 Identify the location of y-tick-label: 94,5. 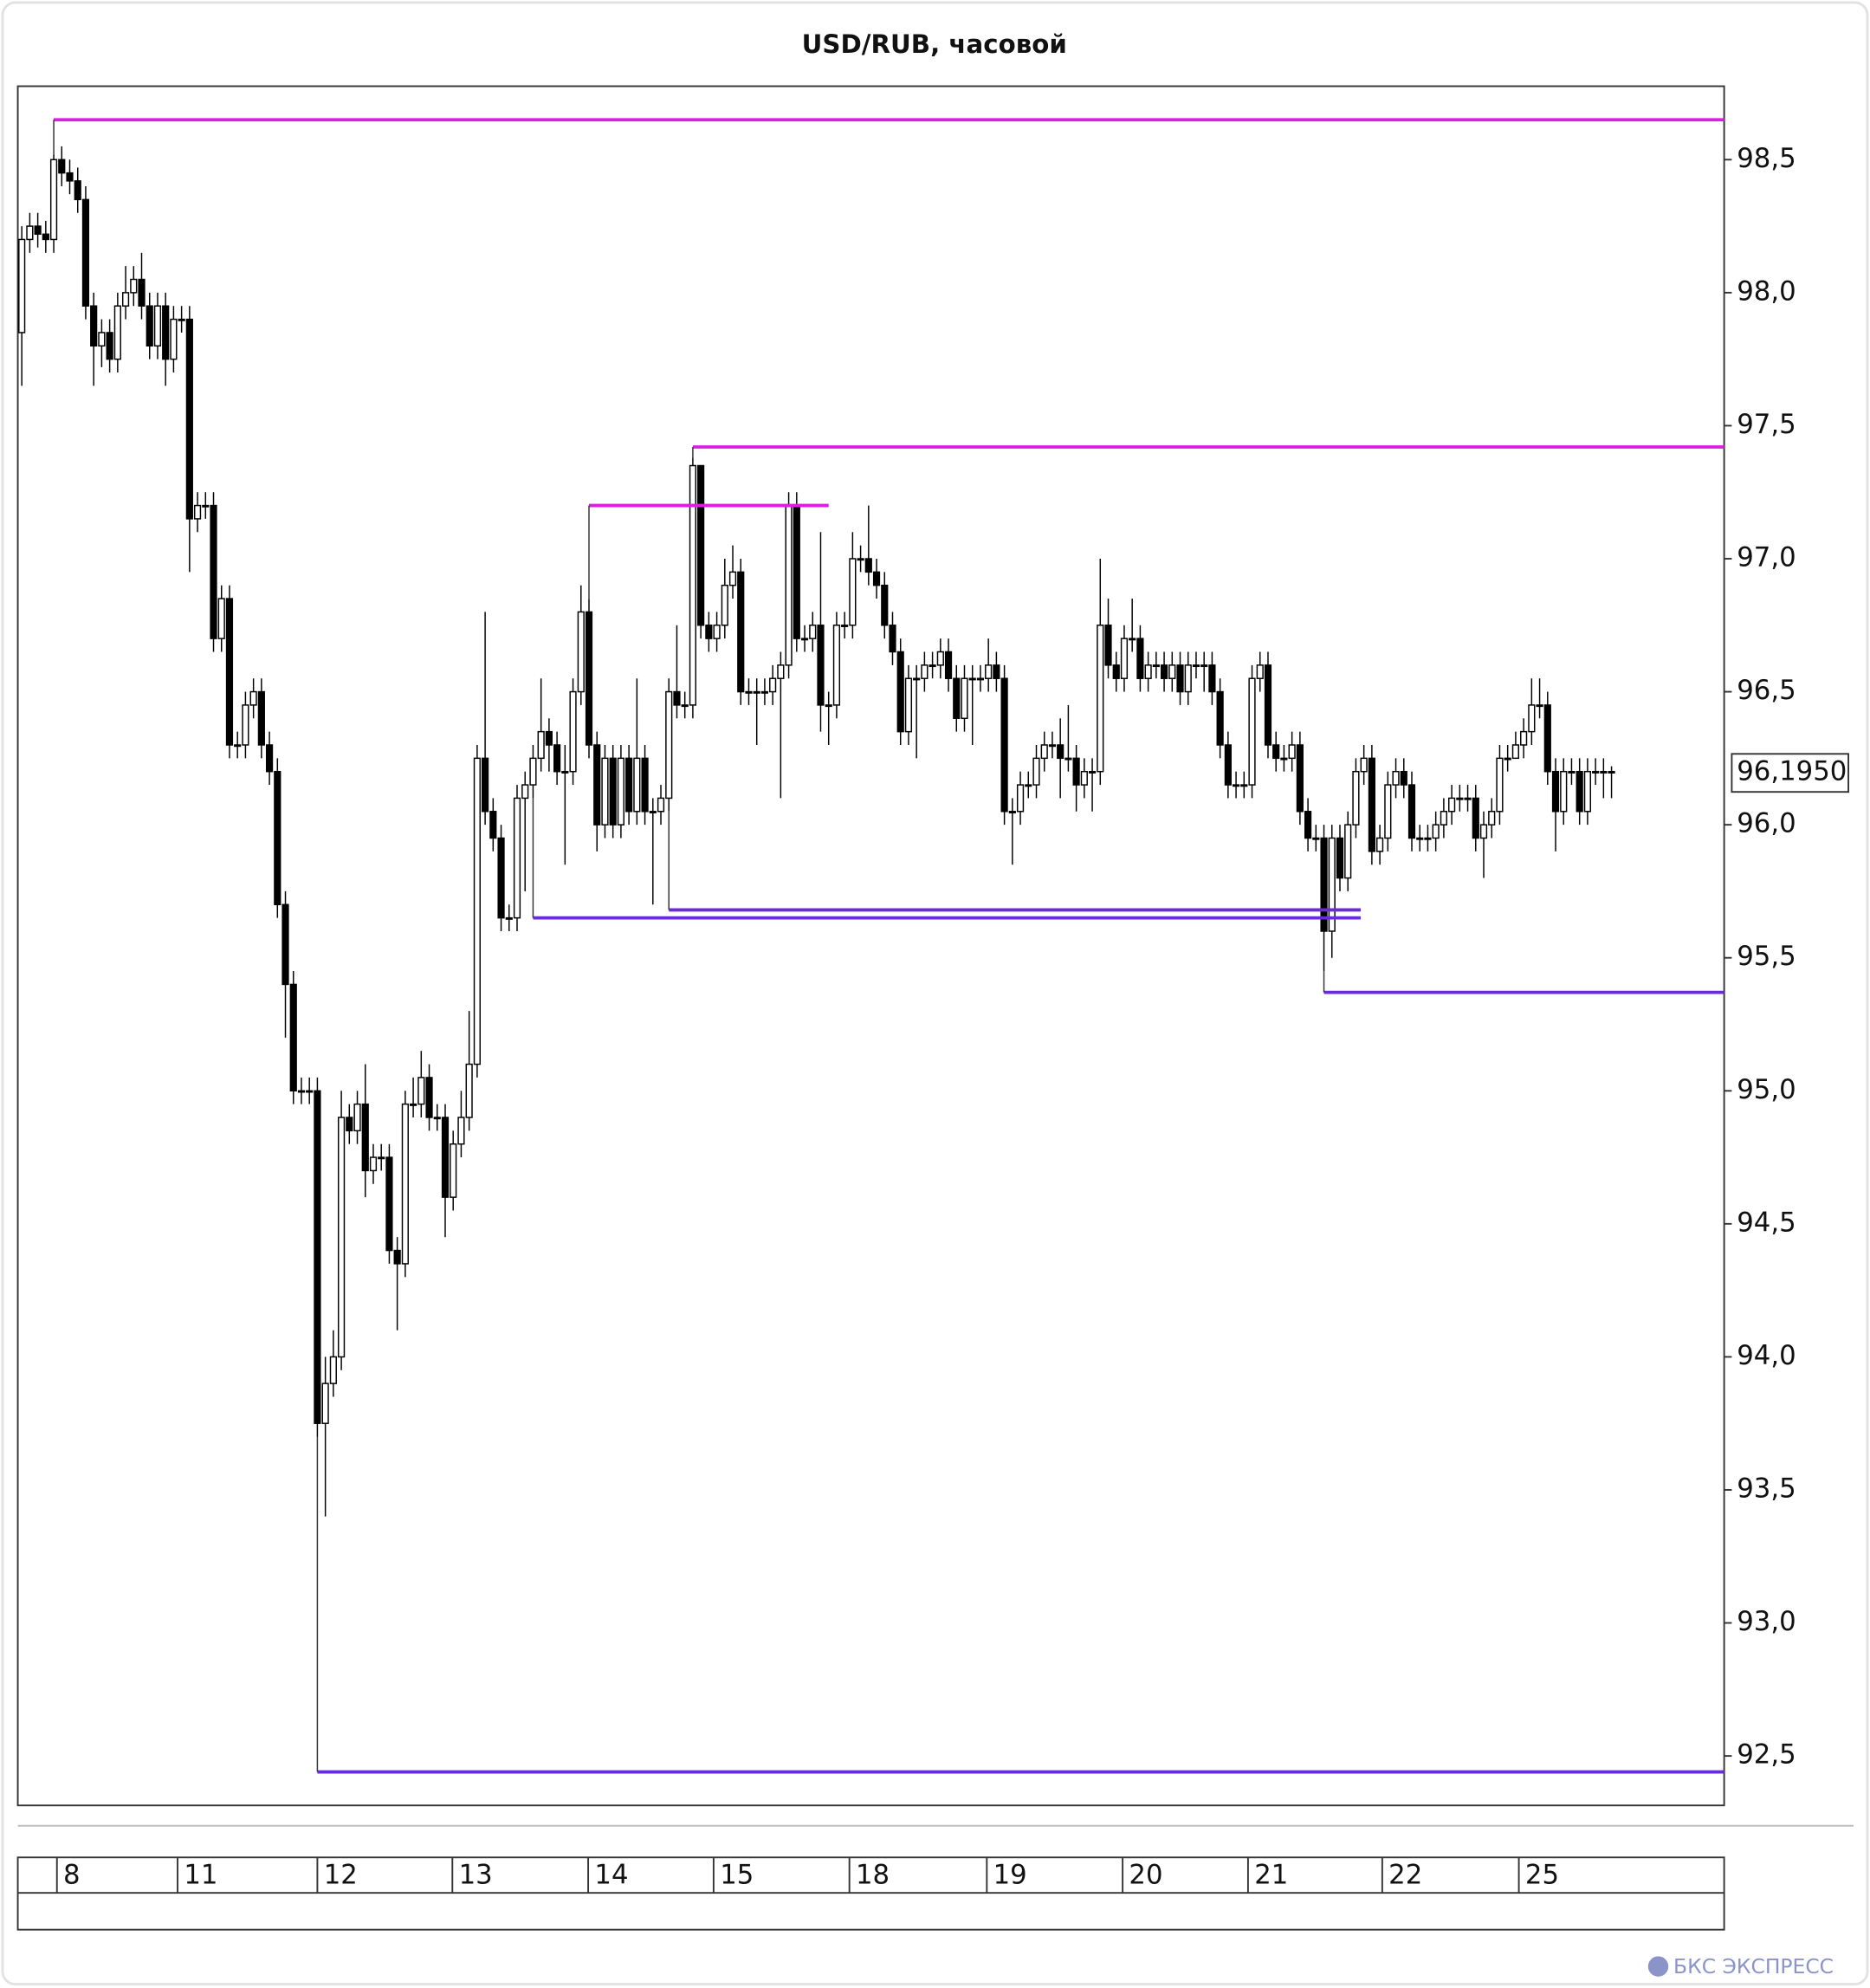
(1766, 1222).